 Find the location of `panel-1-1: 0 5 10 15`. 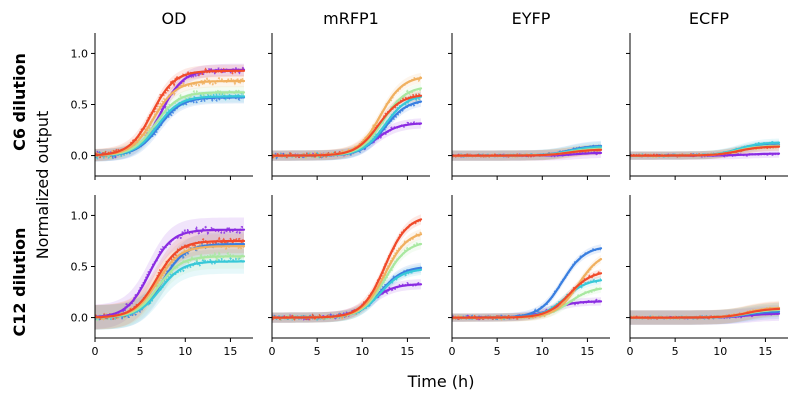

panel-1-1: 0 5 10 15 is located at coordinates (349, 276).